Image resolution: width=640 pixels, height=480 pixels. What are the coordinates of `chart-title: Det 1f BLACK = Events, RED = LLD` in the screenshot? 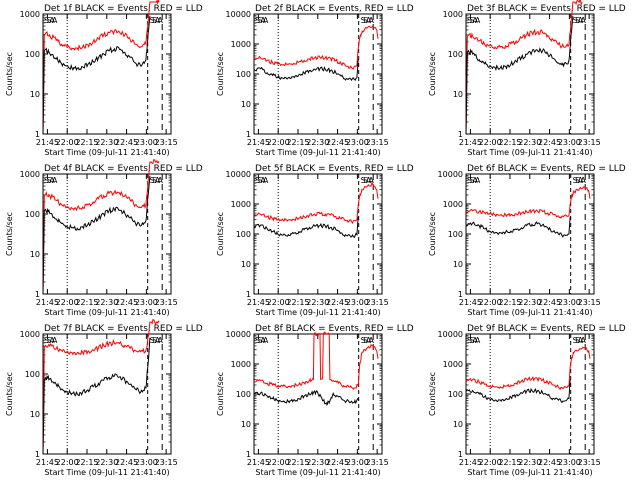 It's located at (123, 9).